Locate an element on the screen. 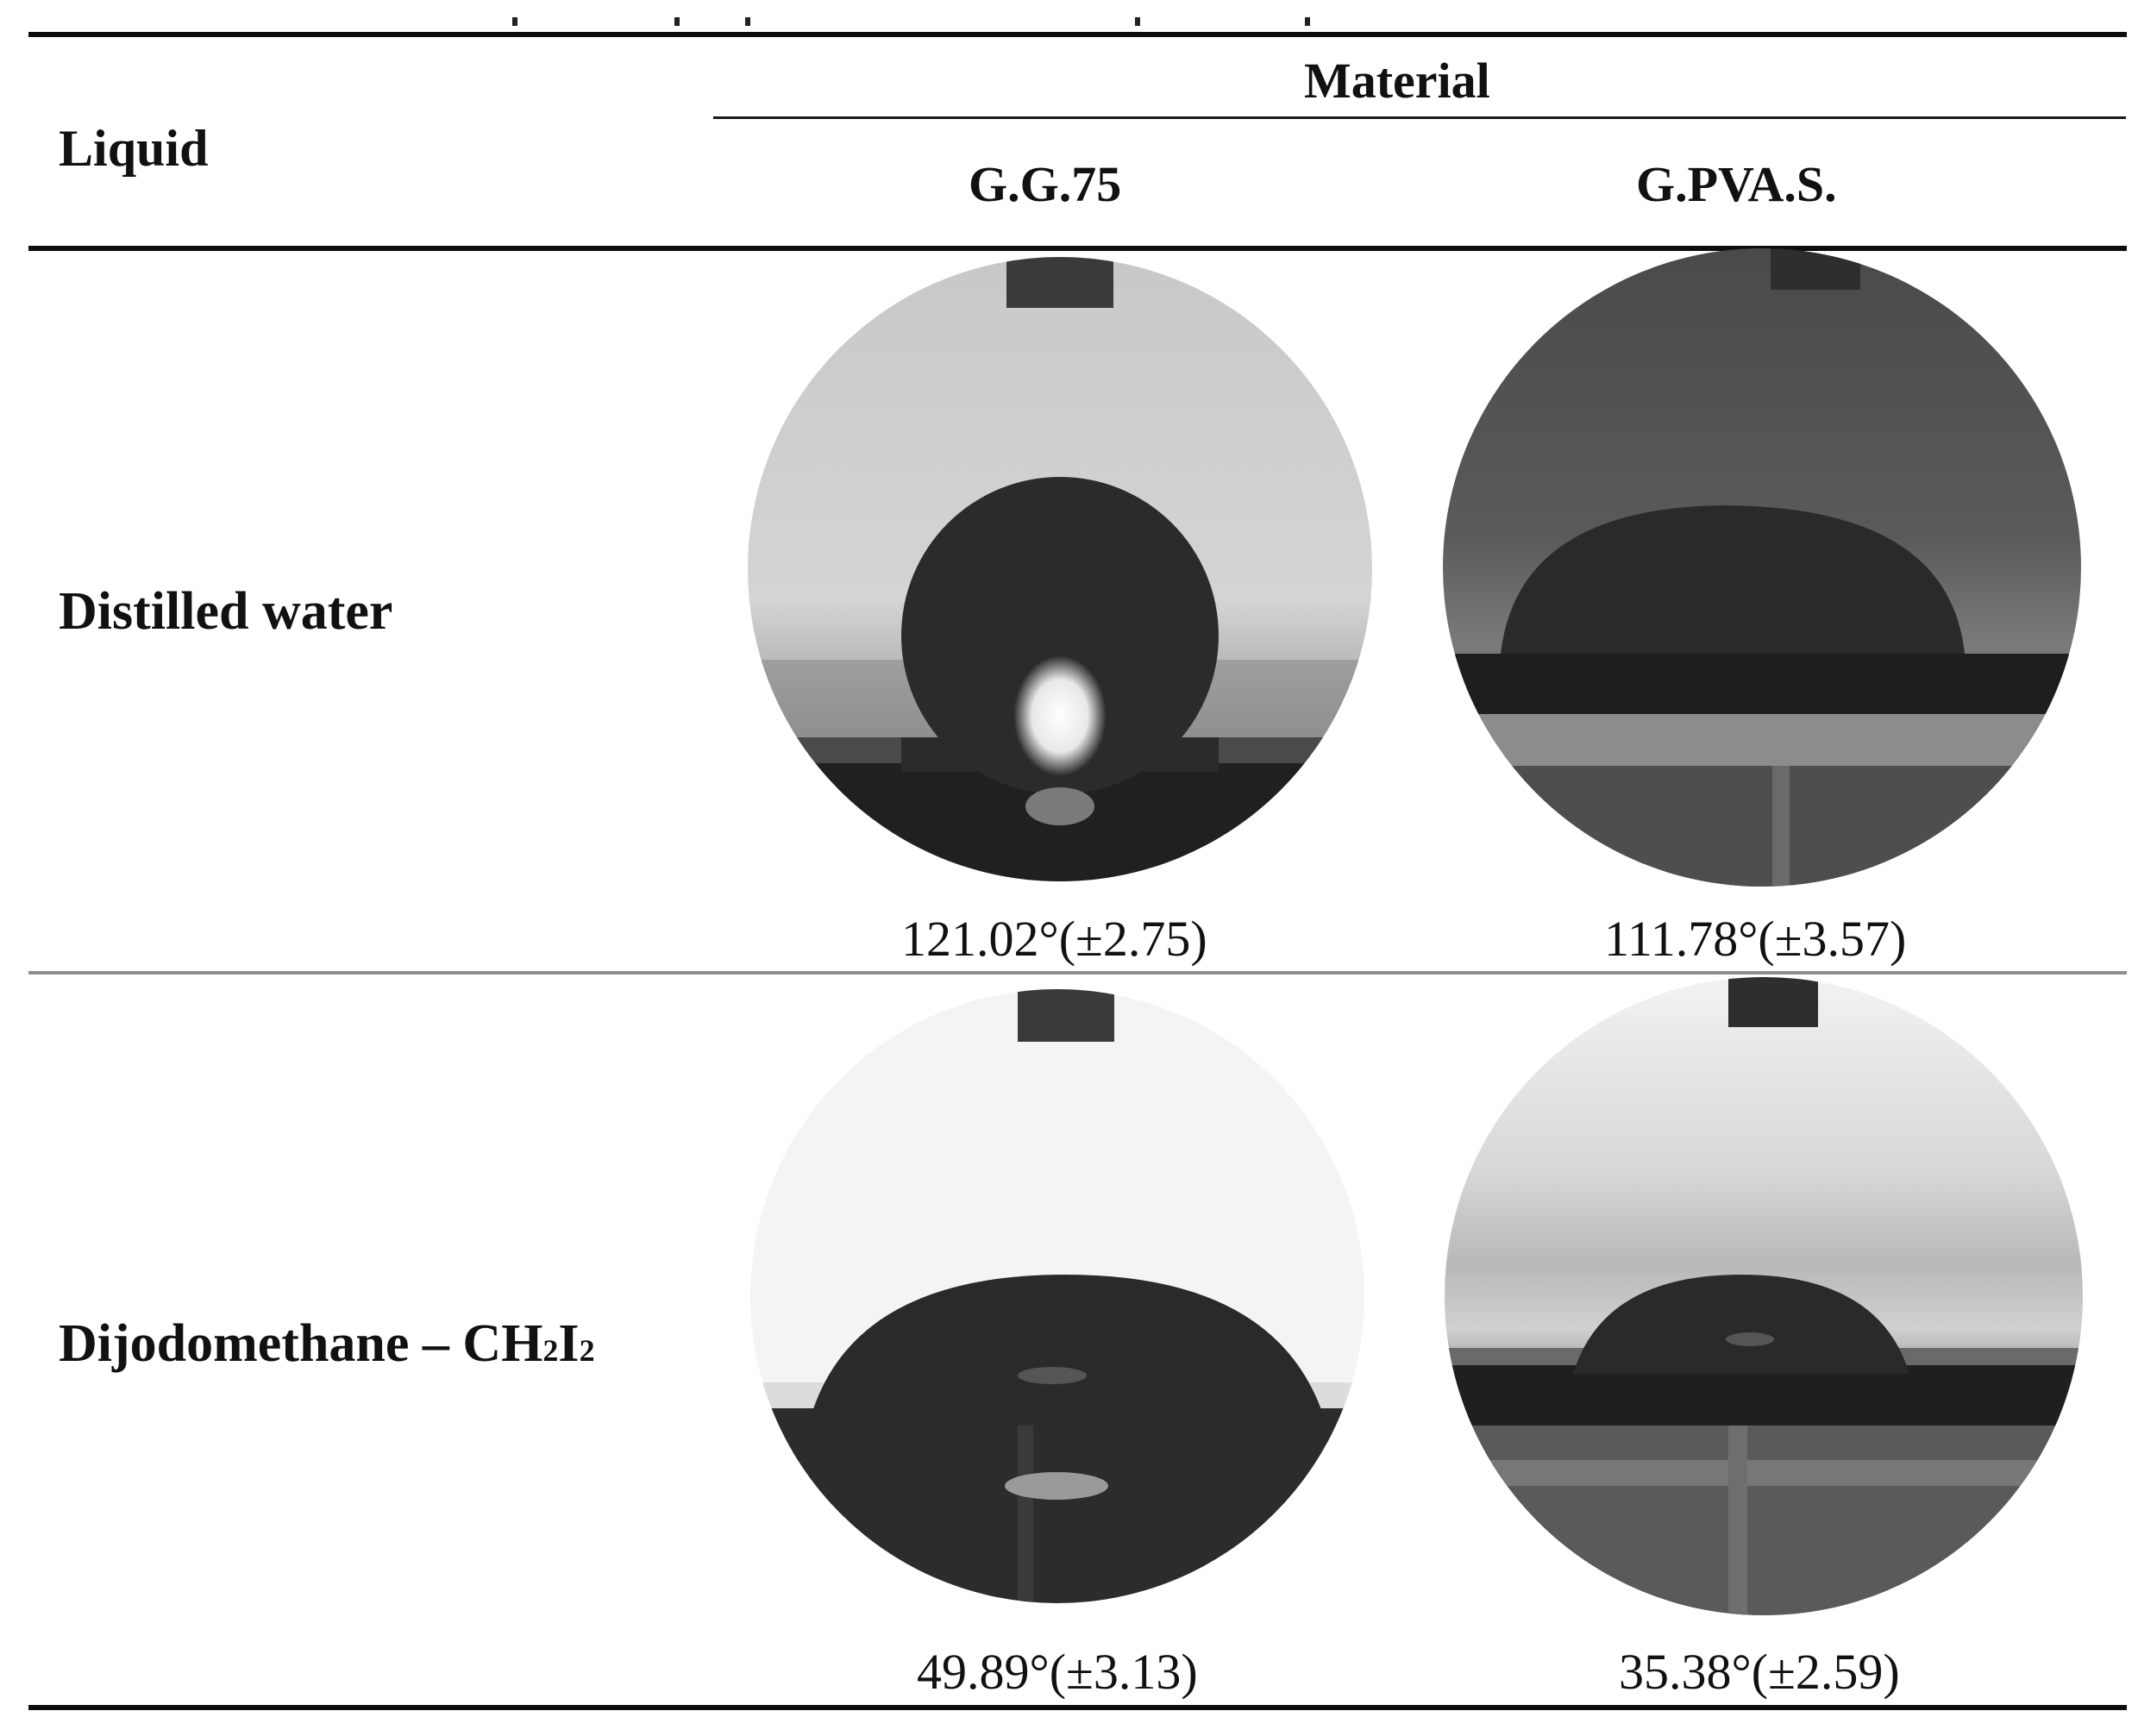 The image size is (2138, 1736). droplet-photo-gpvas-diiodomethane is located at coordinates (1764, 1296).